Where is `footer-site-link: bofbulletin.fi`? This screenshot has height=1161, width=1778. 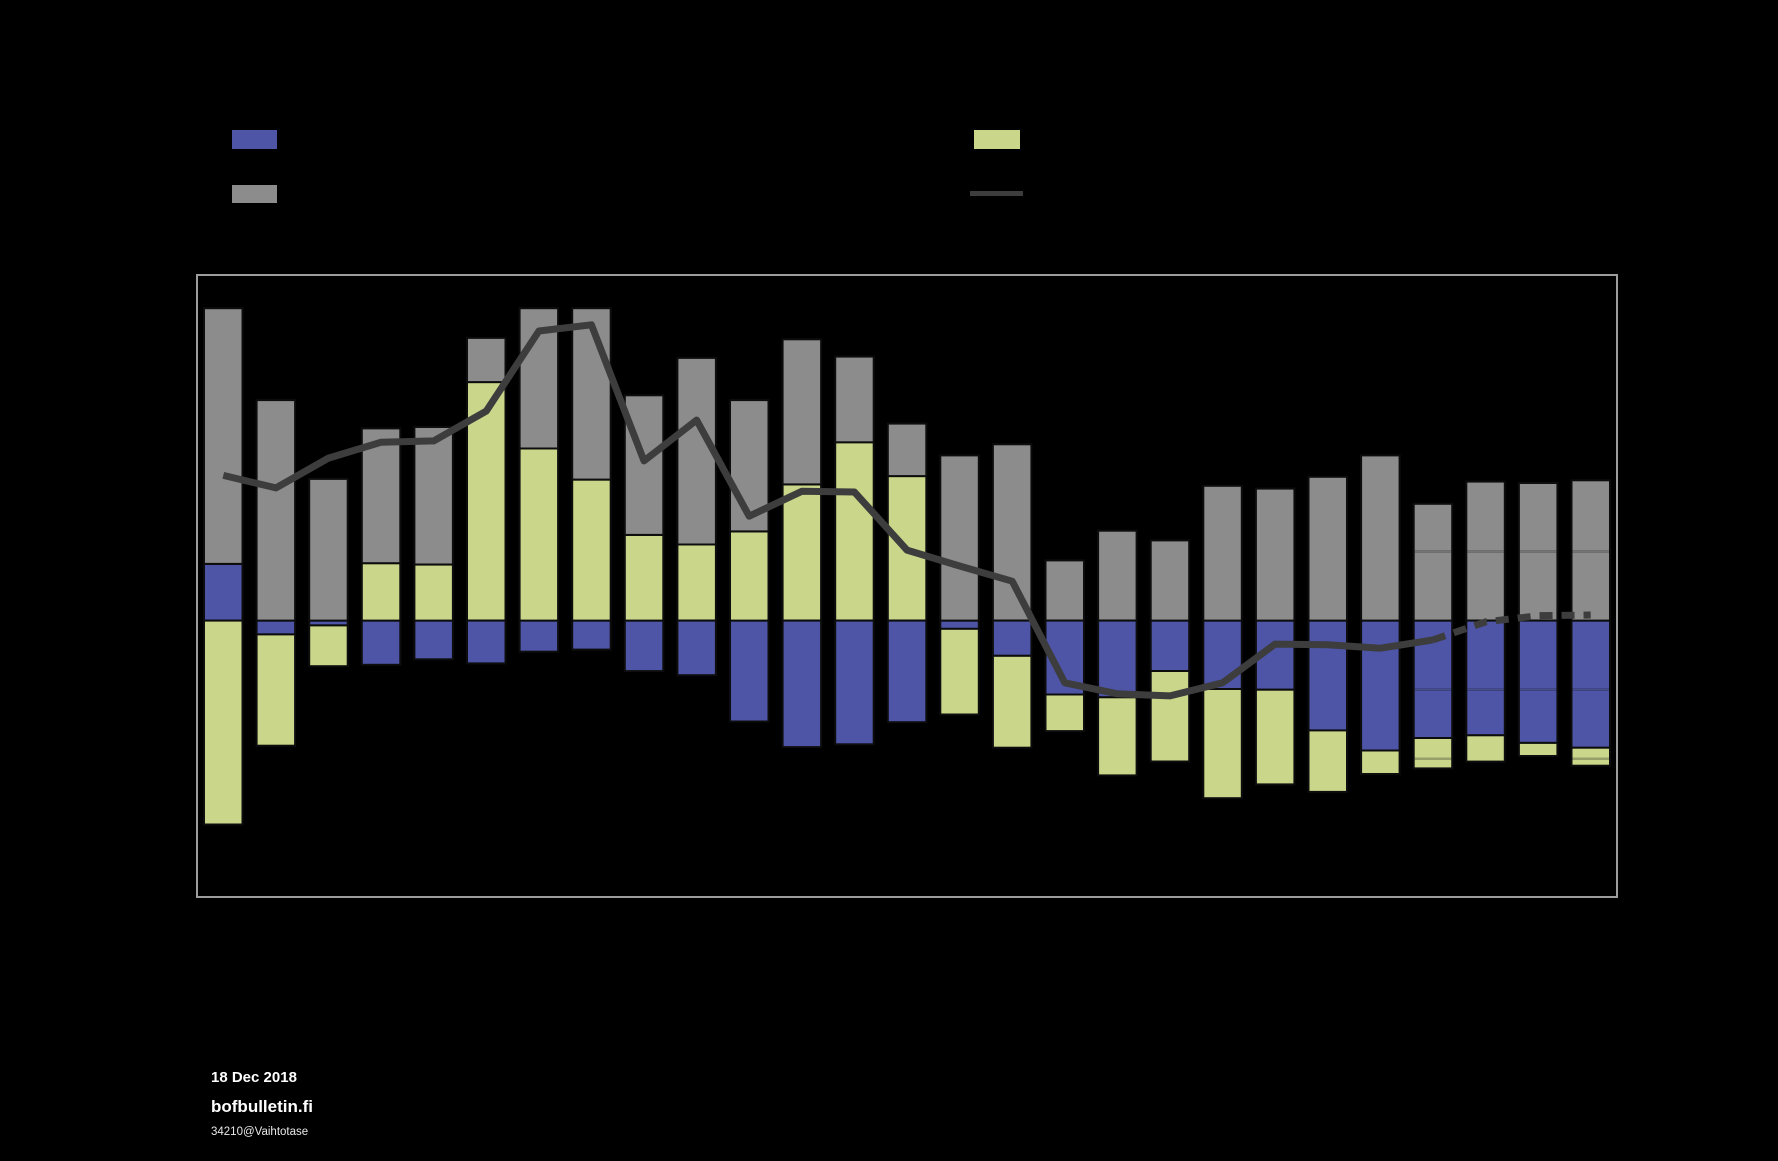
footer-site-link: bofbulletin.fi is located at coordinates (262, 1106).